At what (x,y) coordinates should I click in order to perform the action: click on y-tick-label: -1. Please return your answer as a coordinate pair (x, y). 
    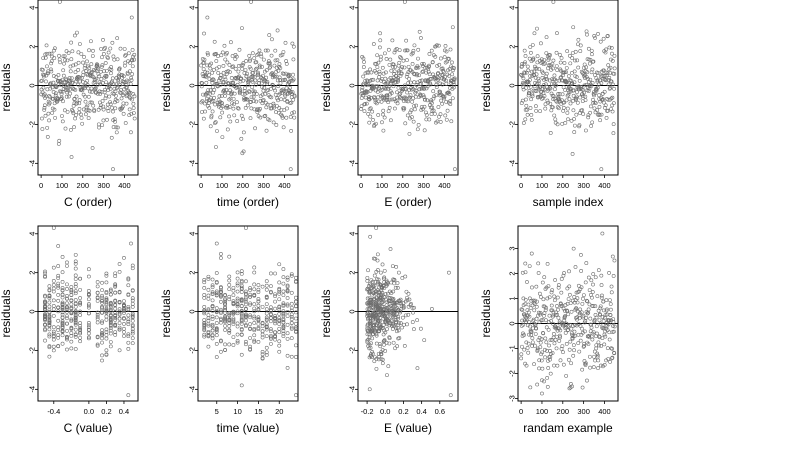
    Looking at the image, I should click on (512, 348).